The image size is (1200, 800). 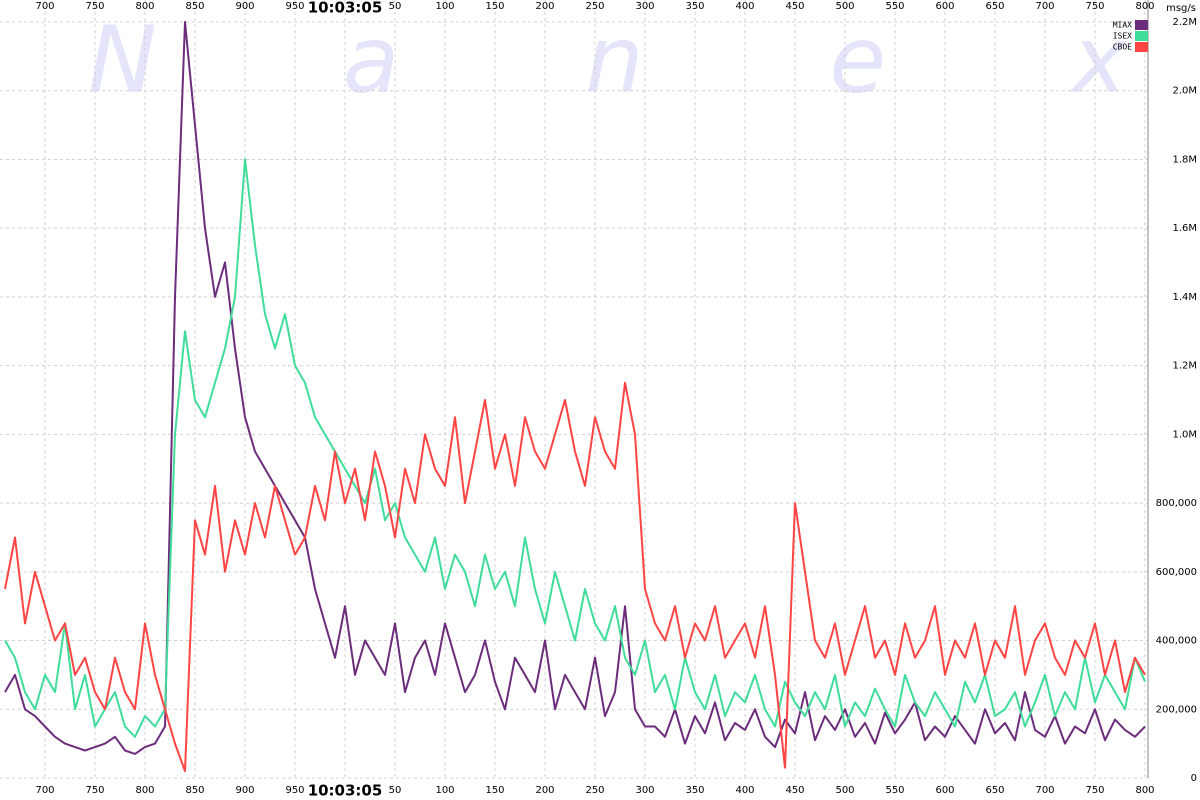 What do you see at coordinates (1176, 709) in the screenshot?
I see `y-tick-label: 200,000` at bounding box center [1176, 709].